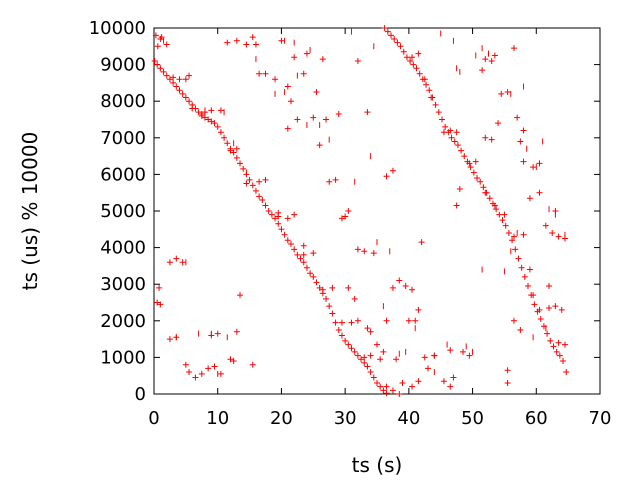 The width and height of the screenshot is (640, 480). Describe the element at coordinates (123, 357) in the screenshot. I see `y-tick-label: 1000` at that location.